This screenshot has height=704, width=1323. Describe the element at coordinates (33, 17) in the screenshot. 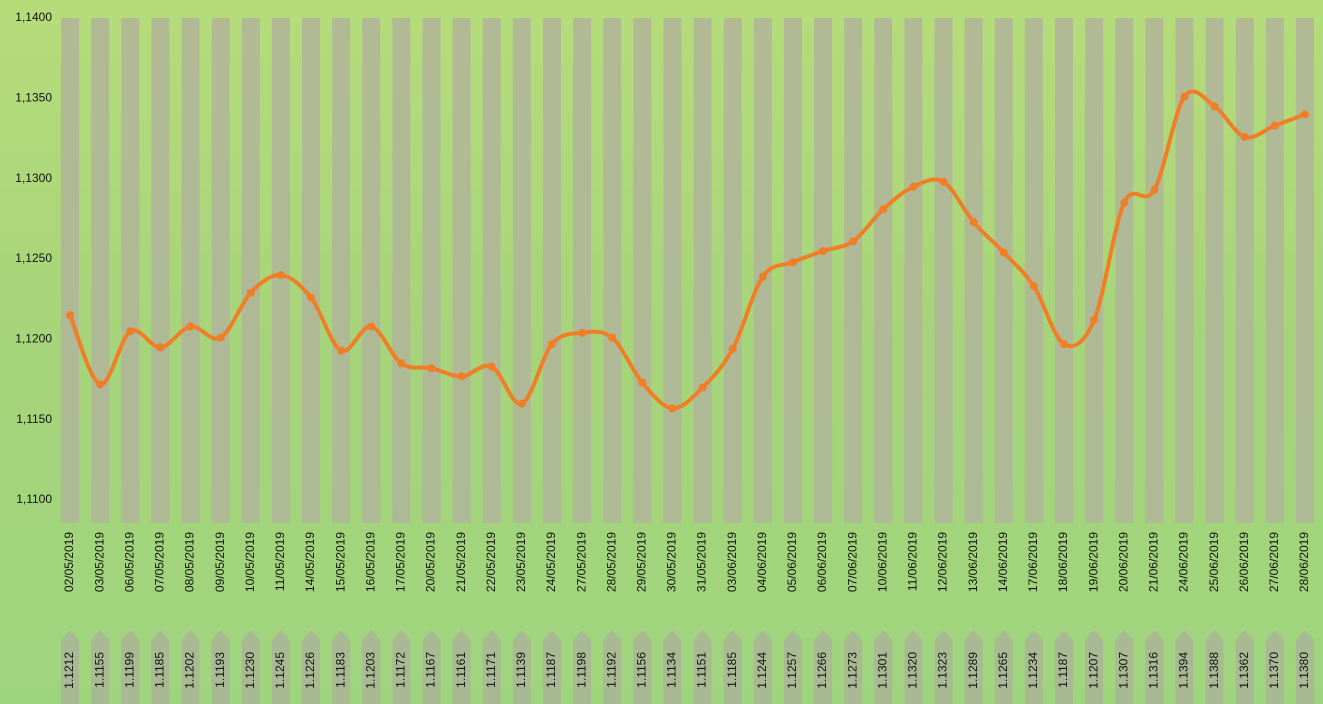

I see `y-tick-label: 1,1400` at that location.